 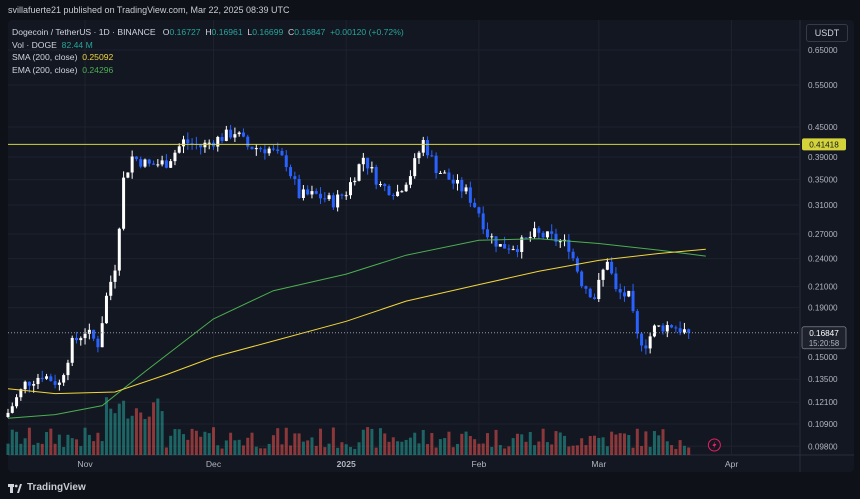 I want to click on x-tick-label: Feb, so click(x=479, y=464).